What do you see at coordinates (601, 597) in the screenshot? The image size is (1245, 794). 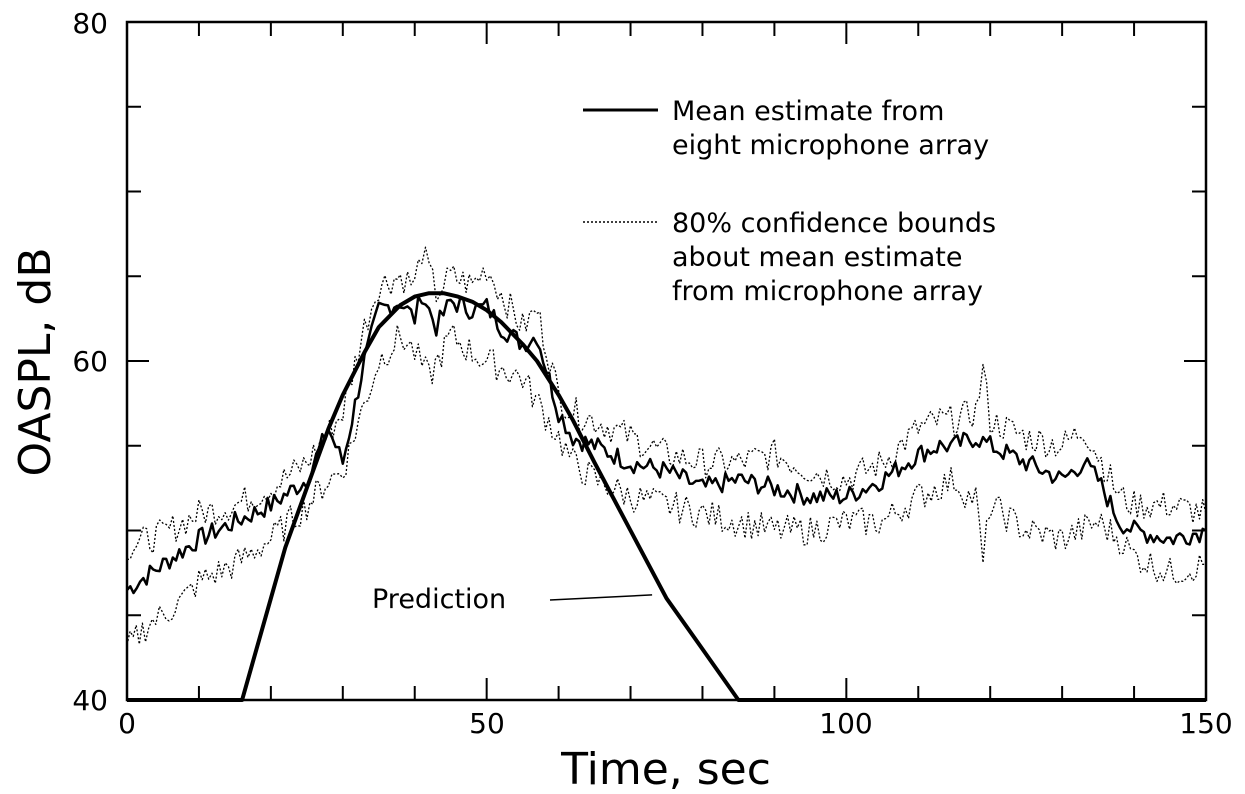 I see `prediction-leader-line` at bounding box center [601, 597].